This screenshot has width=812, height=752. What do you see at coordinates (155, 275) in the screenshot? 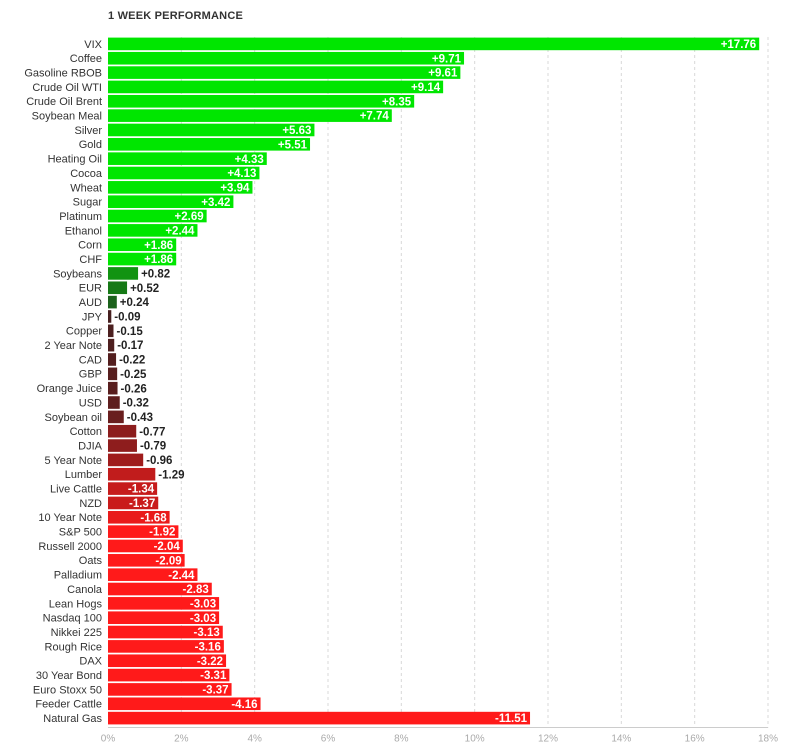
I see `value-label: +0.82` at bounding box center [155, 275].